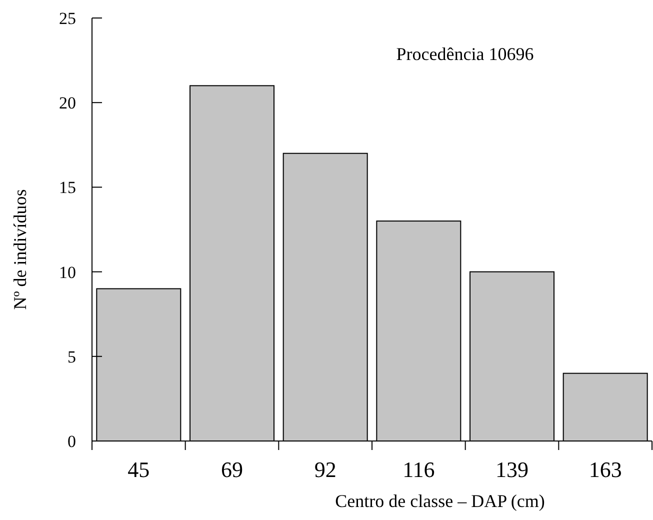  Describe the element at coordinates (139, 469) in the screenshot. I see `x-tick-label: 45` at that location.